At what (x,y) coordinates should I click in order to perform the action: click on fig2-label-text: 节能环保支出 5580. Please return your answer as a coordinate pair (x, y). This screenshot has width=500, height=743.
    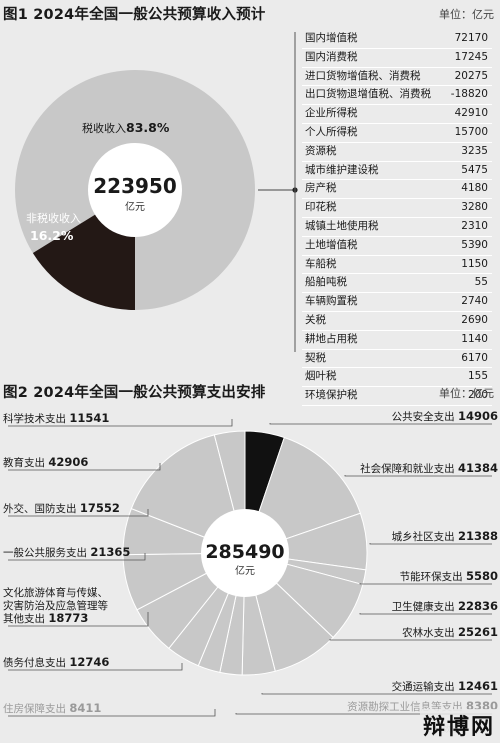
    Looking at the image, I should click on (449, 576).